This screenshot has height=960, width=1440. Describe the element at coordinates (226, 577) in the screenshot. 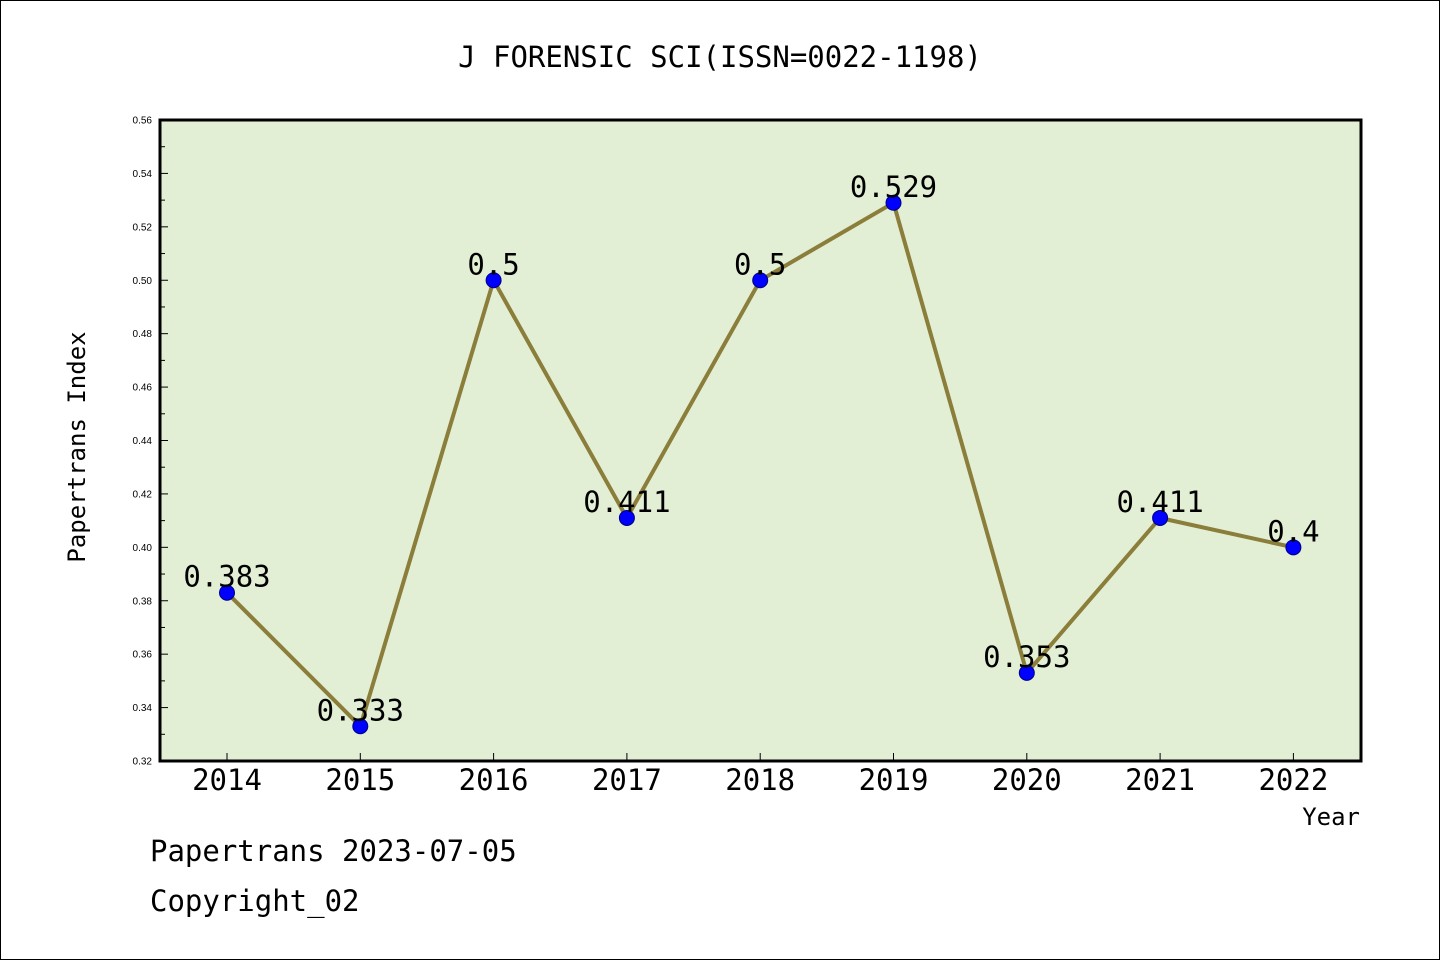

I see `data-label: 0.383` at that location.